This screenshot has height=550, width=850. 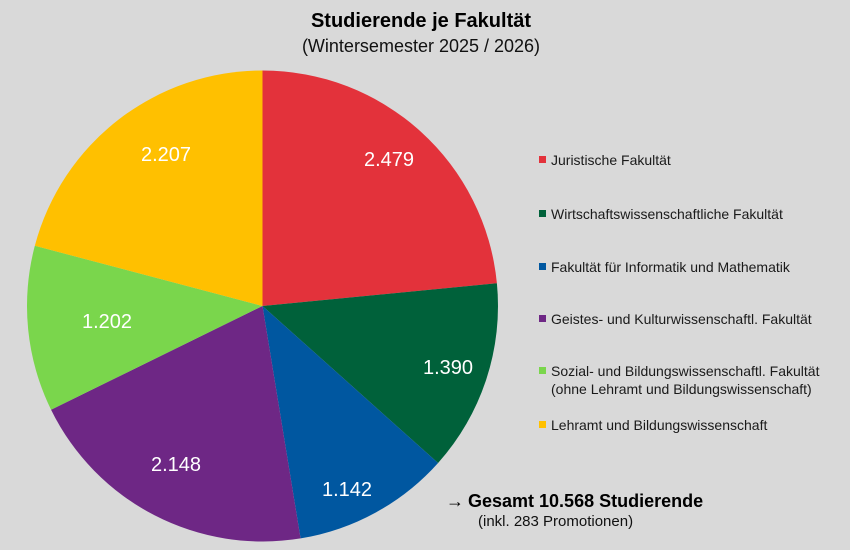 What do you see at coordinates (659, 425) in the screenshot?
I see `legend-label: Lehramt und Bildungswissenschaft` at bounding box center [659, 425].